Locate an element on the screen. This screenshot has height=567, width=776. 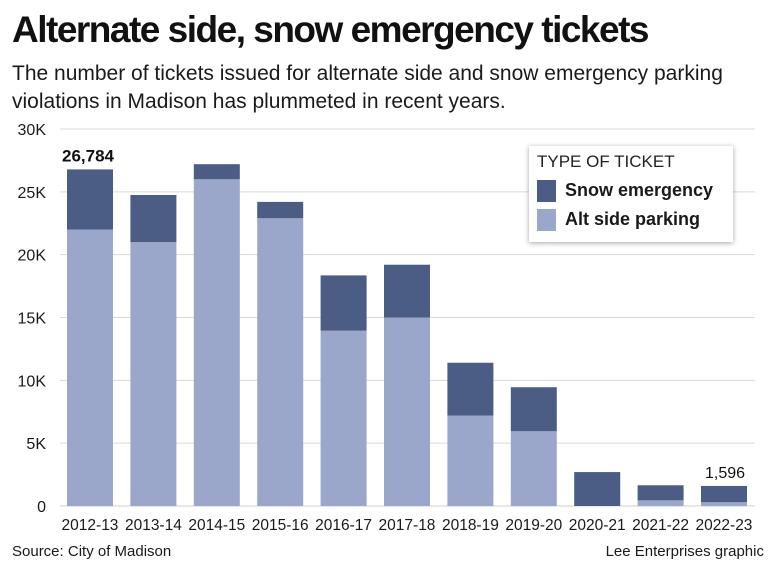
x-tick-label: 2019-20 is located at coordinates (533, 525).